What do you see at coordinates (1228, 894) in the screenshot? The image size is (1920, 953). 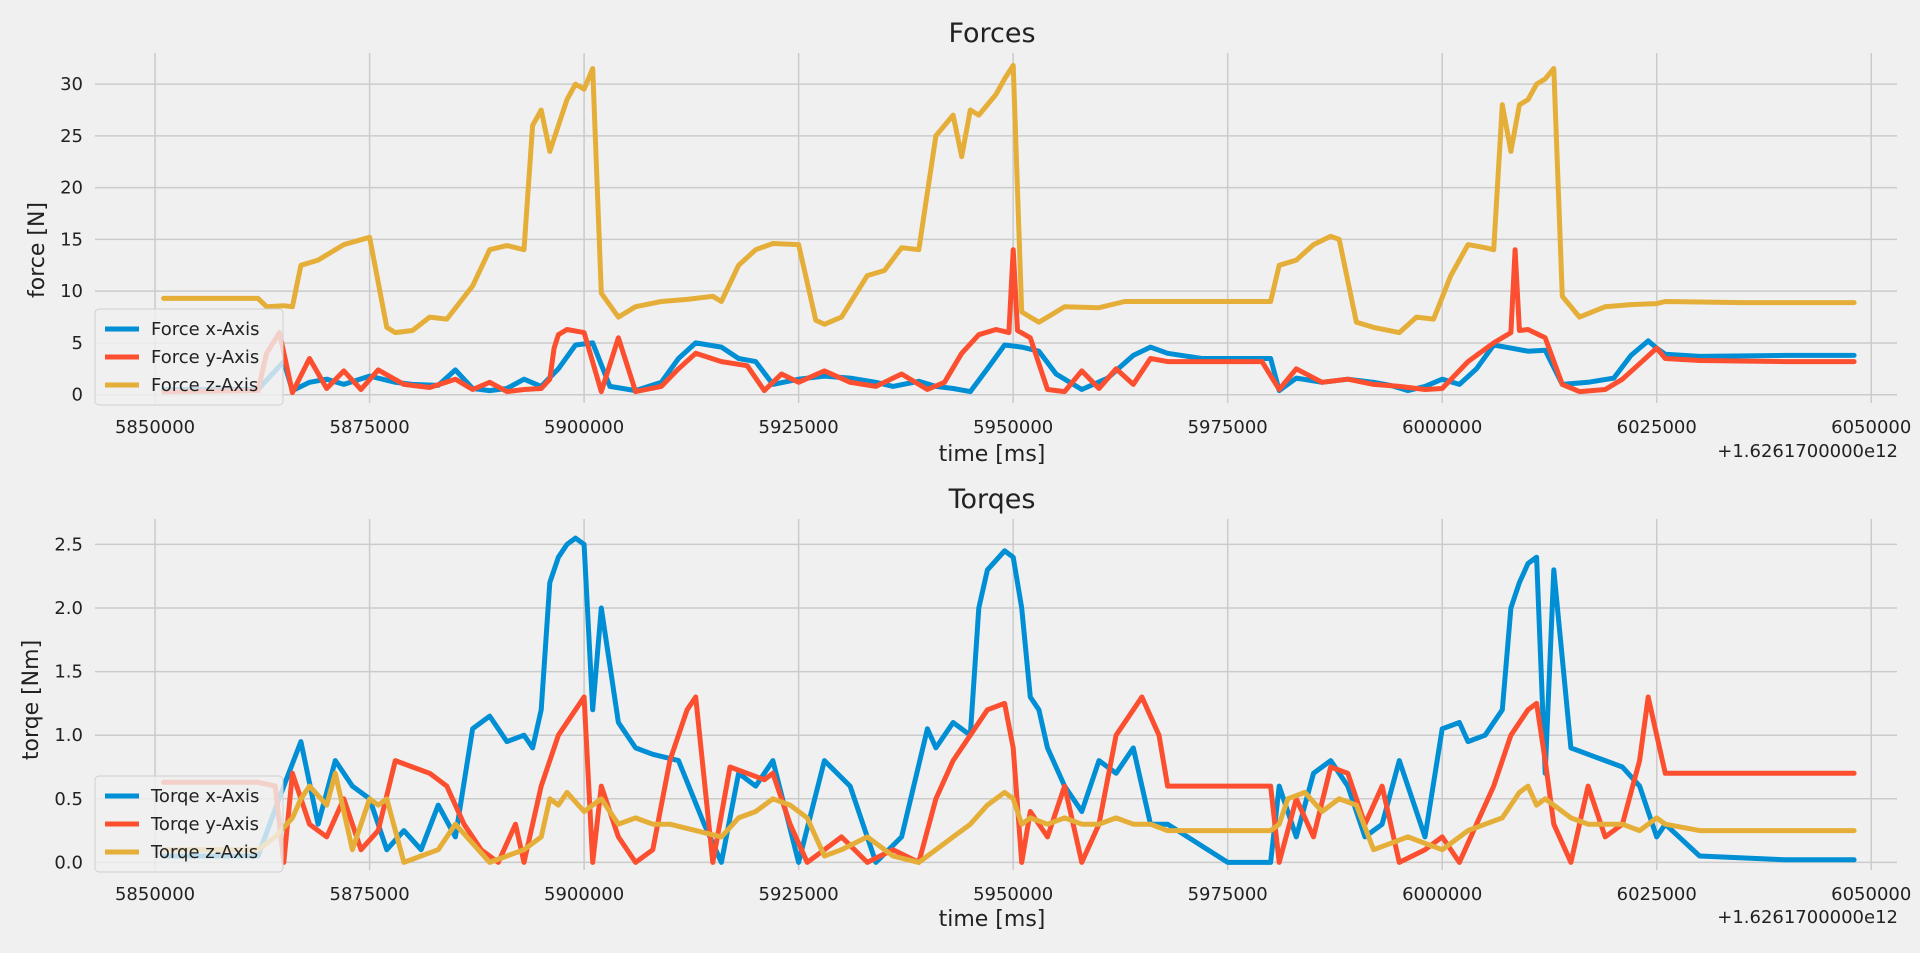 I see `torqes-x-tick-label: 5975000` at bounding box center [1228, 894].